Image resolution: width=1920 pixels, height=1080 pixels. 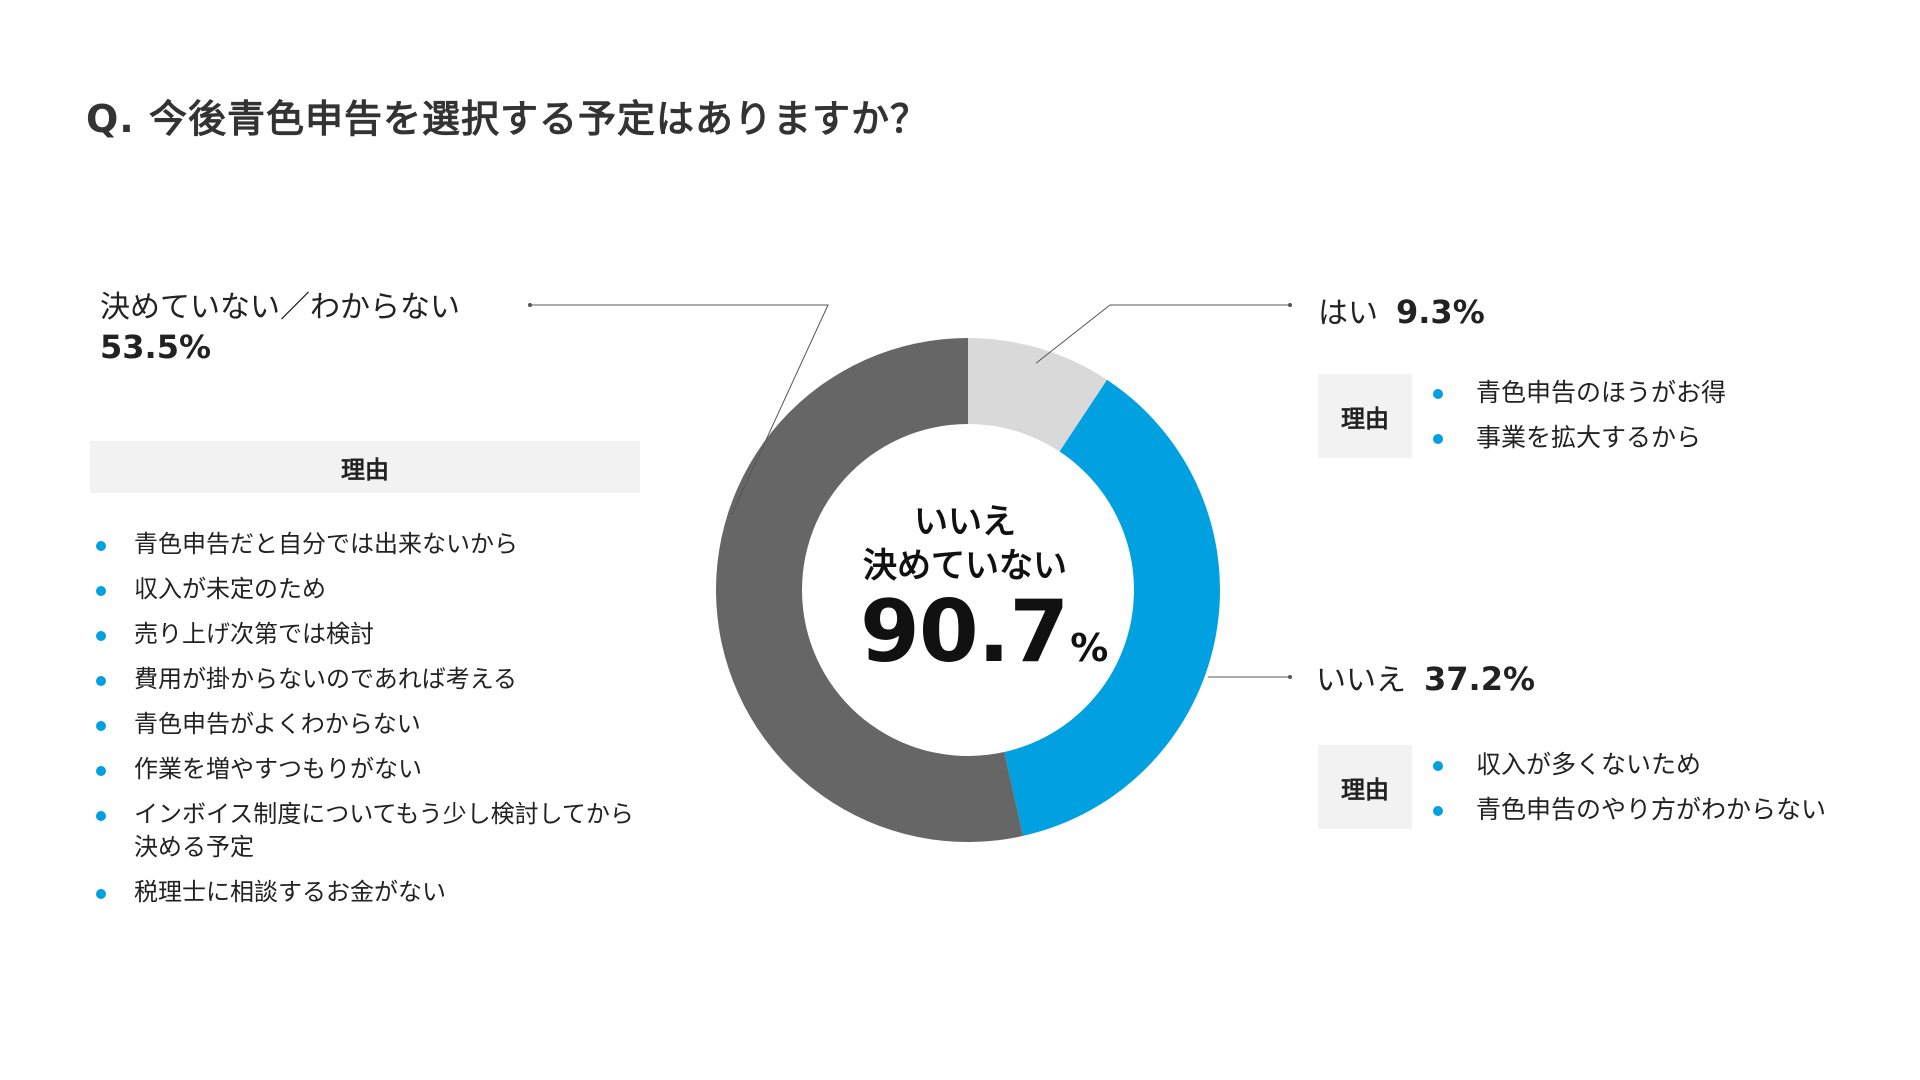 I want to click on question-title: Q. 今後青色申告を選択する予定はありますか？, so click(x=507, y=119).